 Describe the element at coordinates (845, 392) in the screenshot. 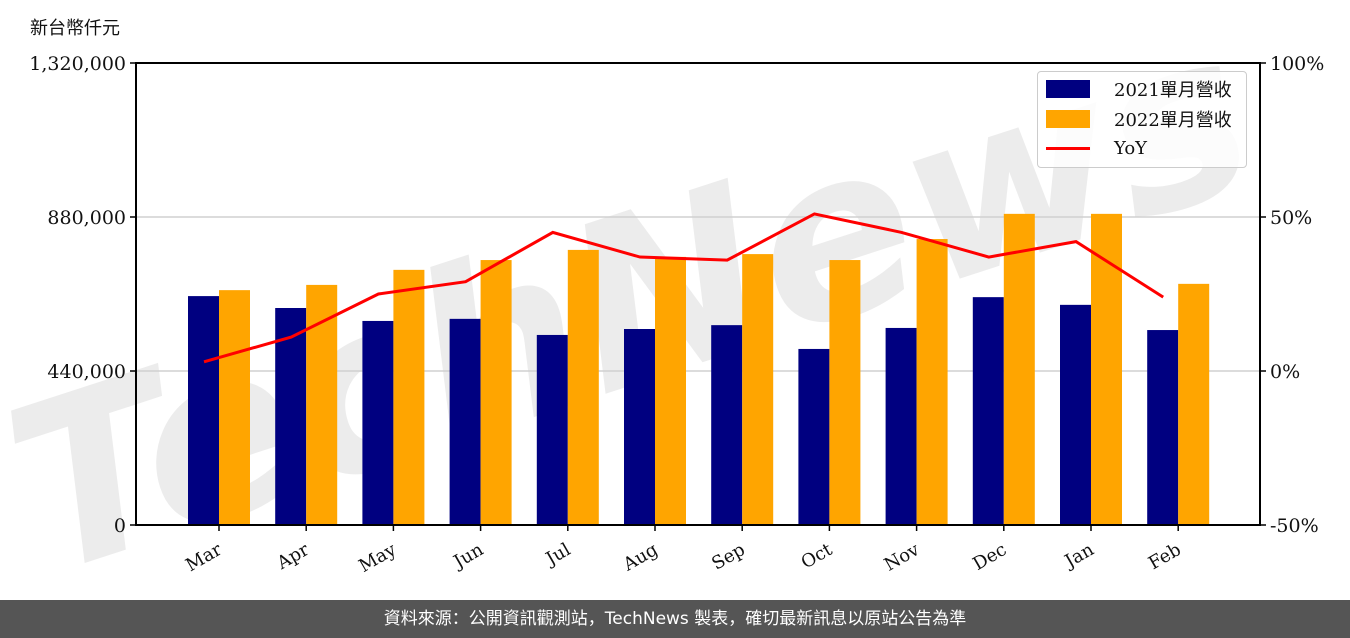

I see `bar-2022-oct` at that location.